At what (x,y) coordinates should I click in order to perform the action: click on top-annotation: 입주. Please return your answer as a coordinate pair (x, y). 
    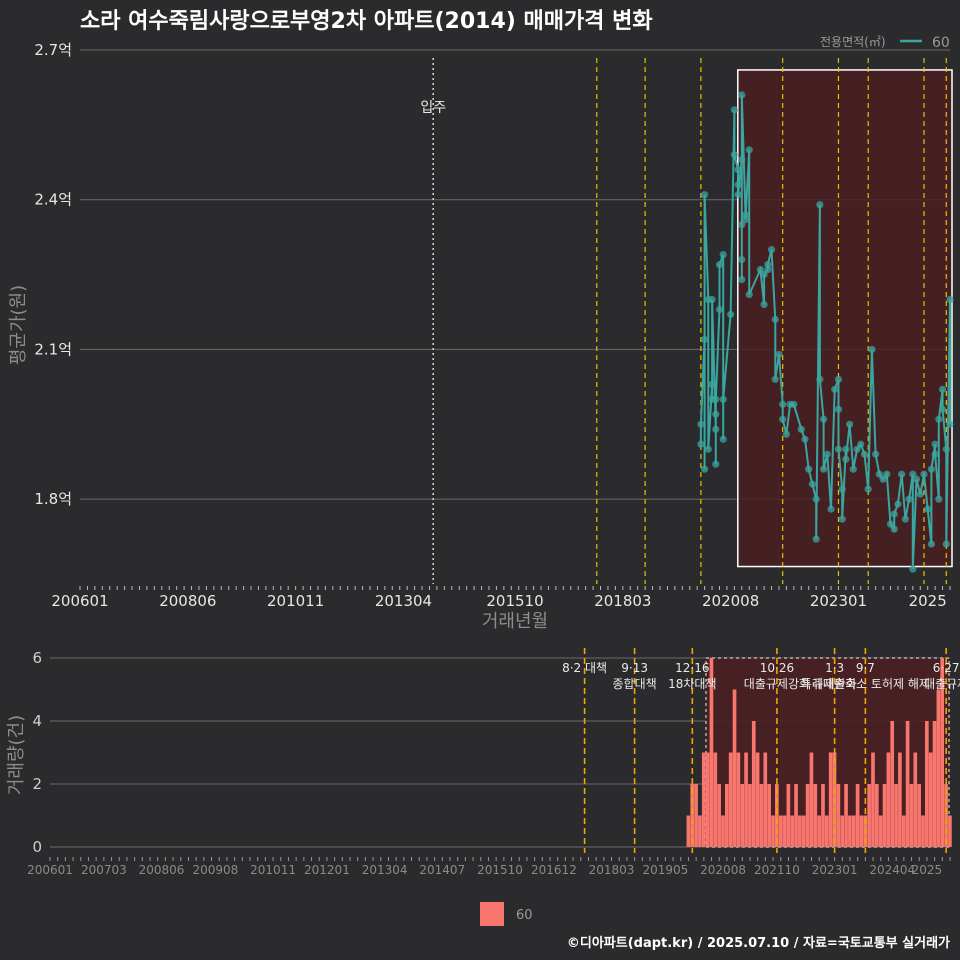
    Looking at the image, I should click on (433, 321).